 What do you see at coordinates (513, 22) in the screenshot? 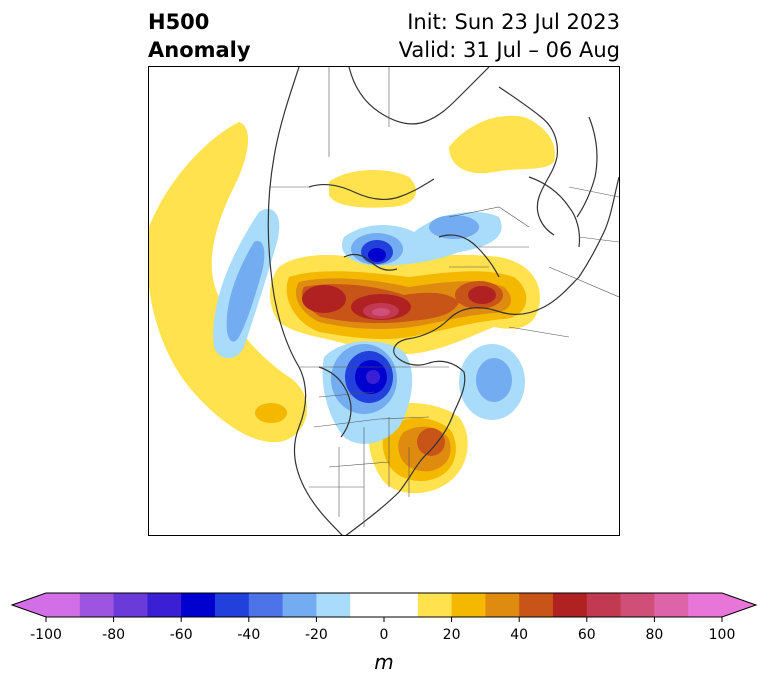
I see `init-date: Init: Sun 23 Jul 2023` at bounding box center [513, 22].